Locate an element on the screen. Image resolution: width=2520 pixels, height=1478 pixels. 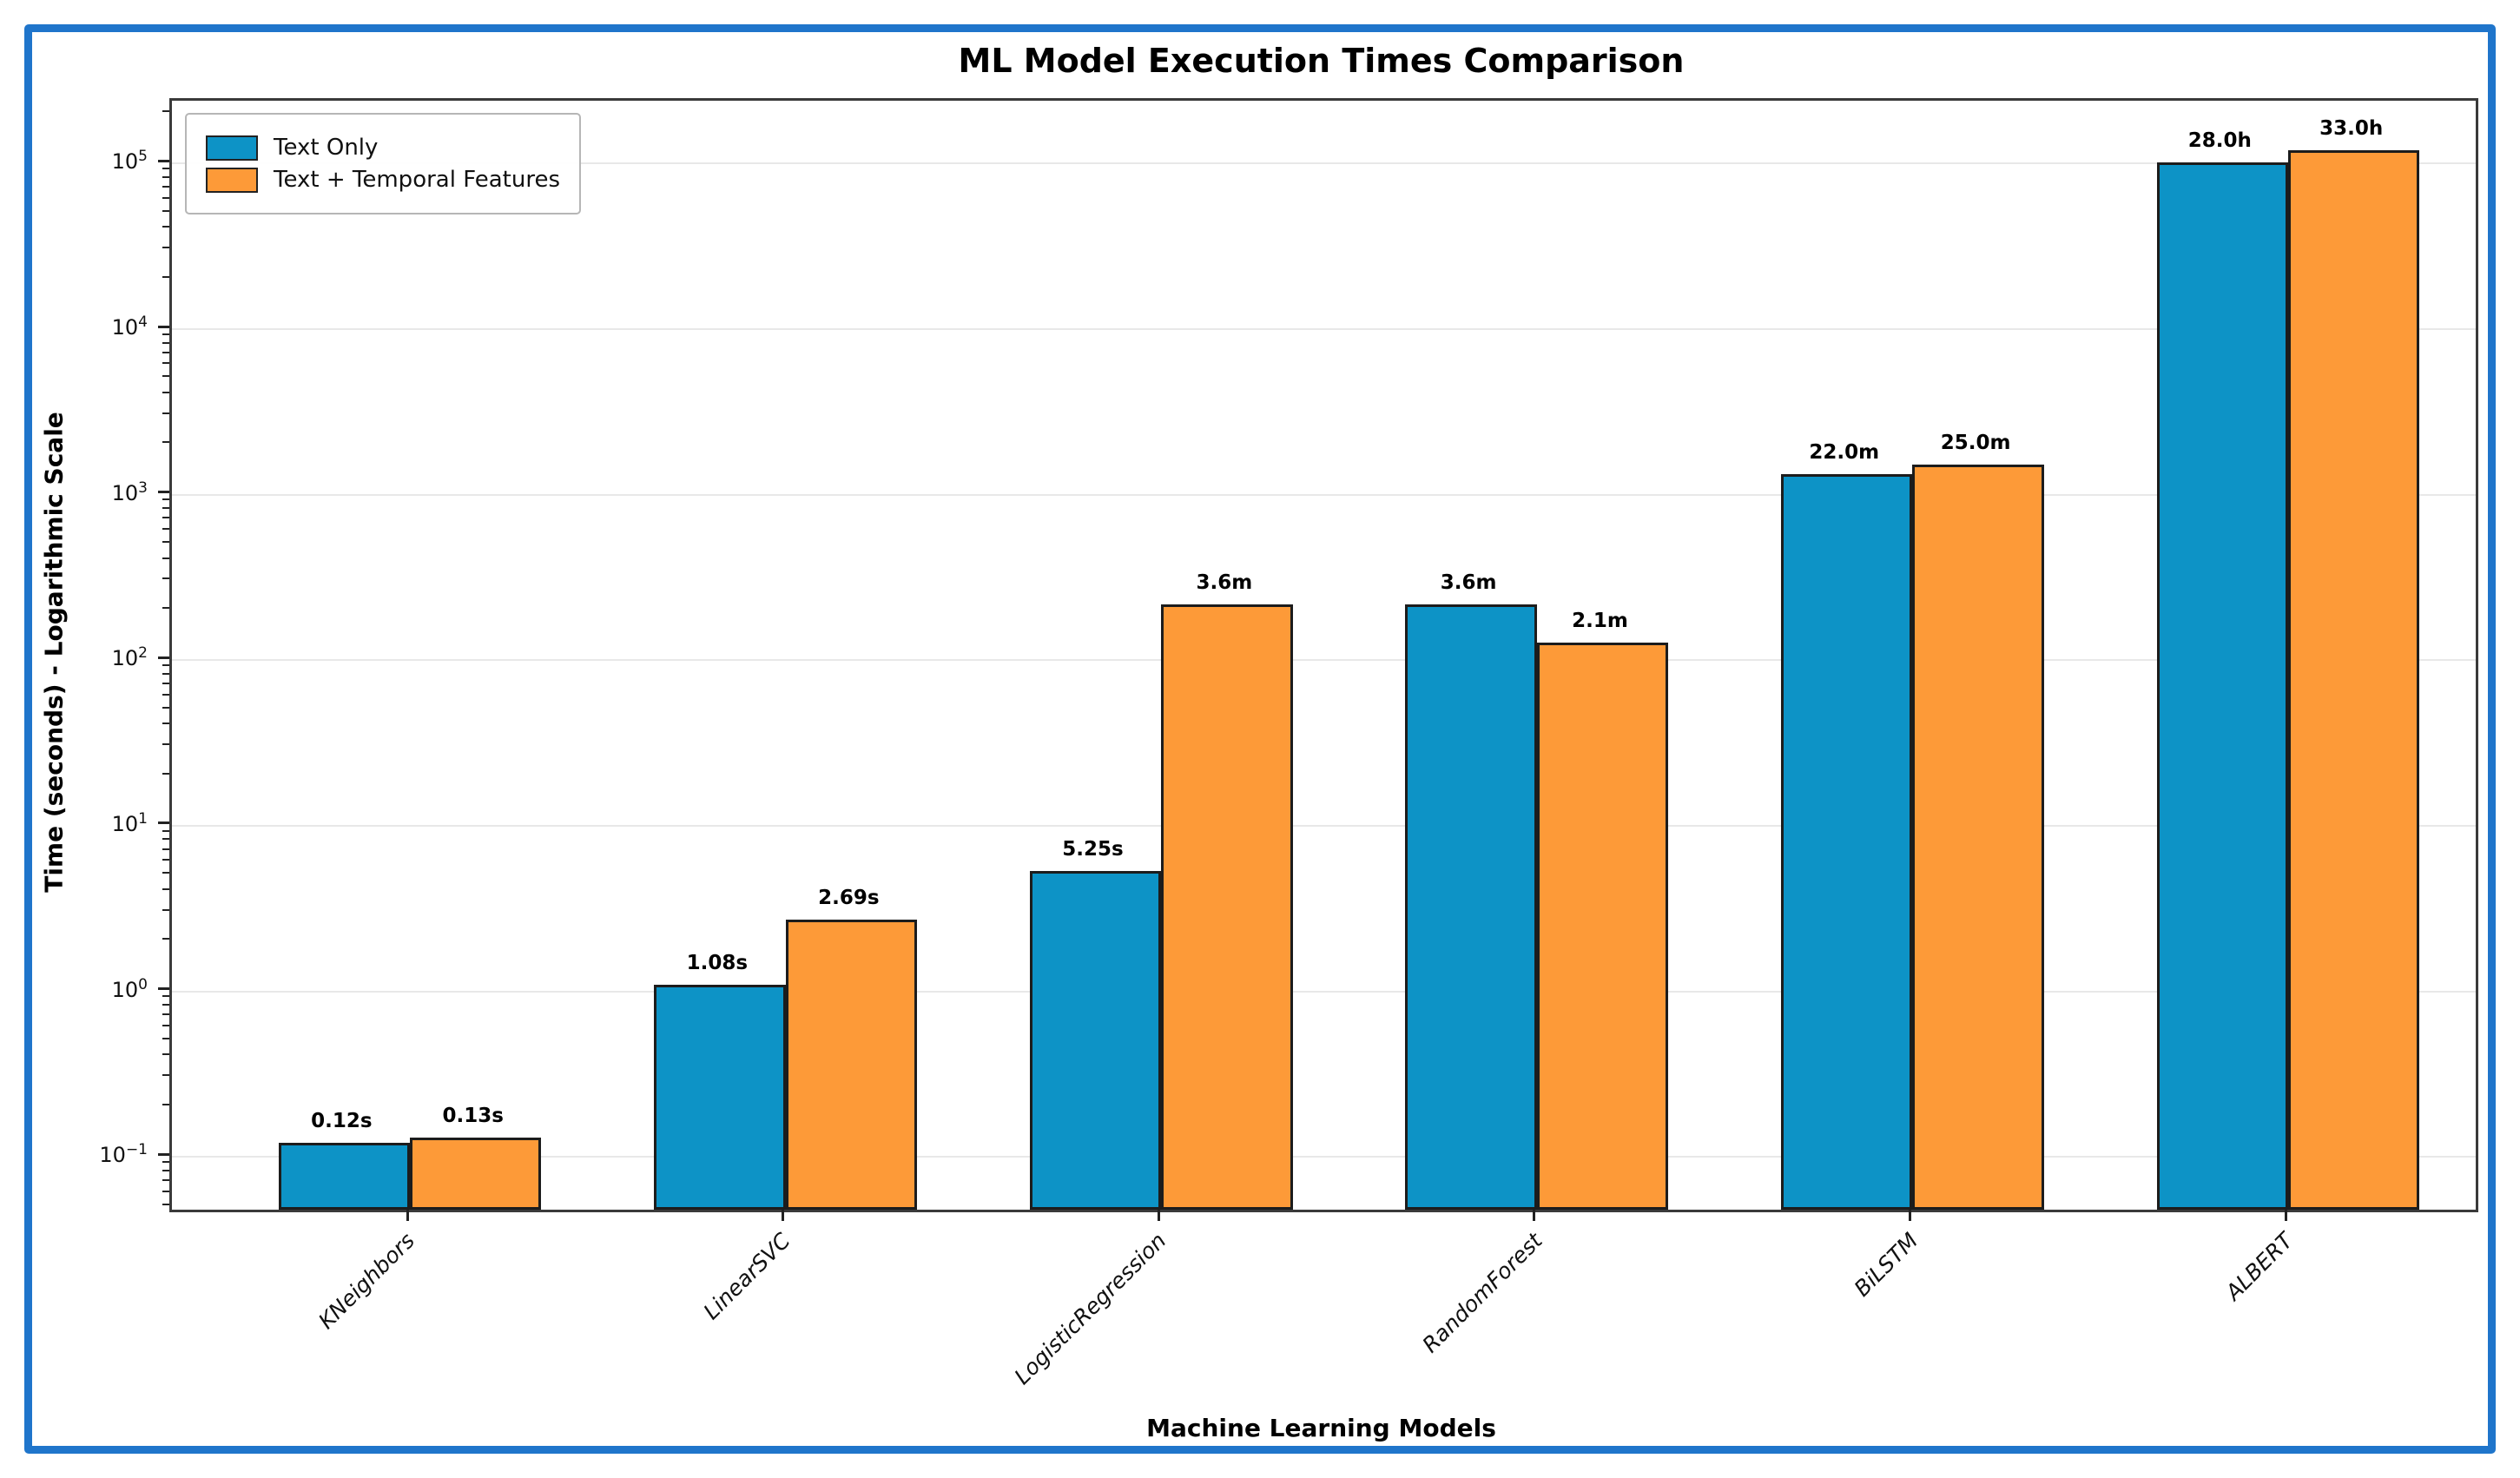
legend-item: Text + Temporal Features is located at coordinates (383, 180).